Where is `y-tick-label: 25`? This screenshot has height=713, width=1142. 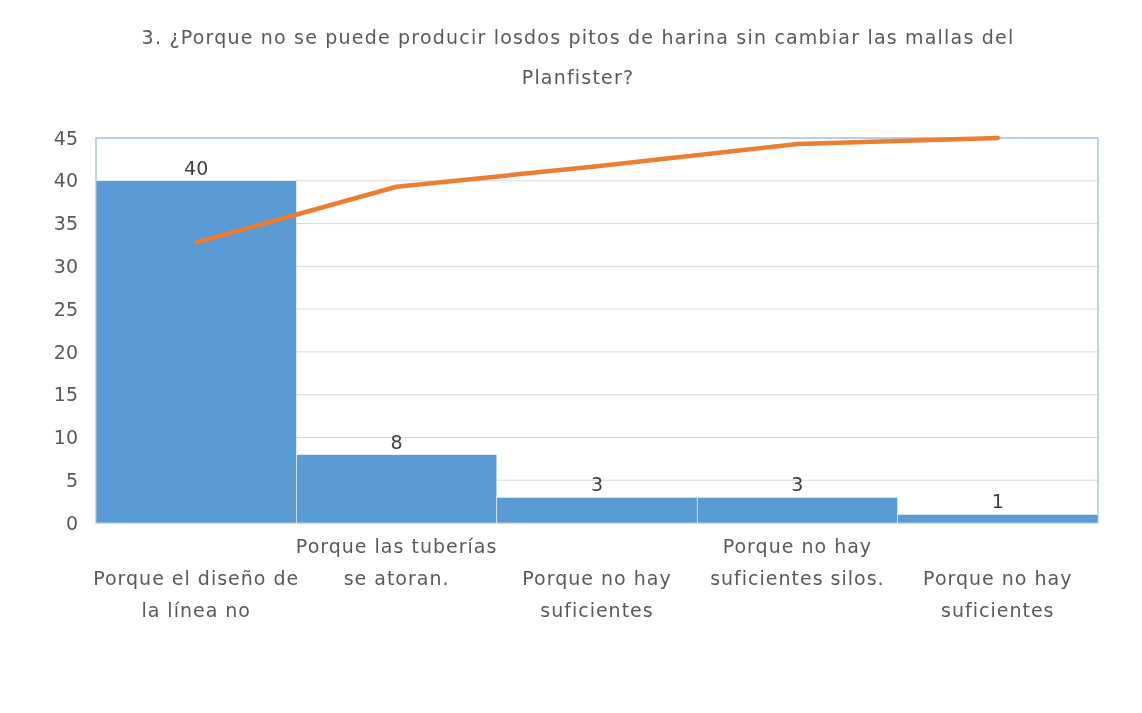
y-tick-label: 25 is located at coordinates (65, 308).